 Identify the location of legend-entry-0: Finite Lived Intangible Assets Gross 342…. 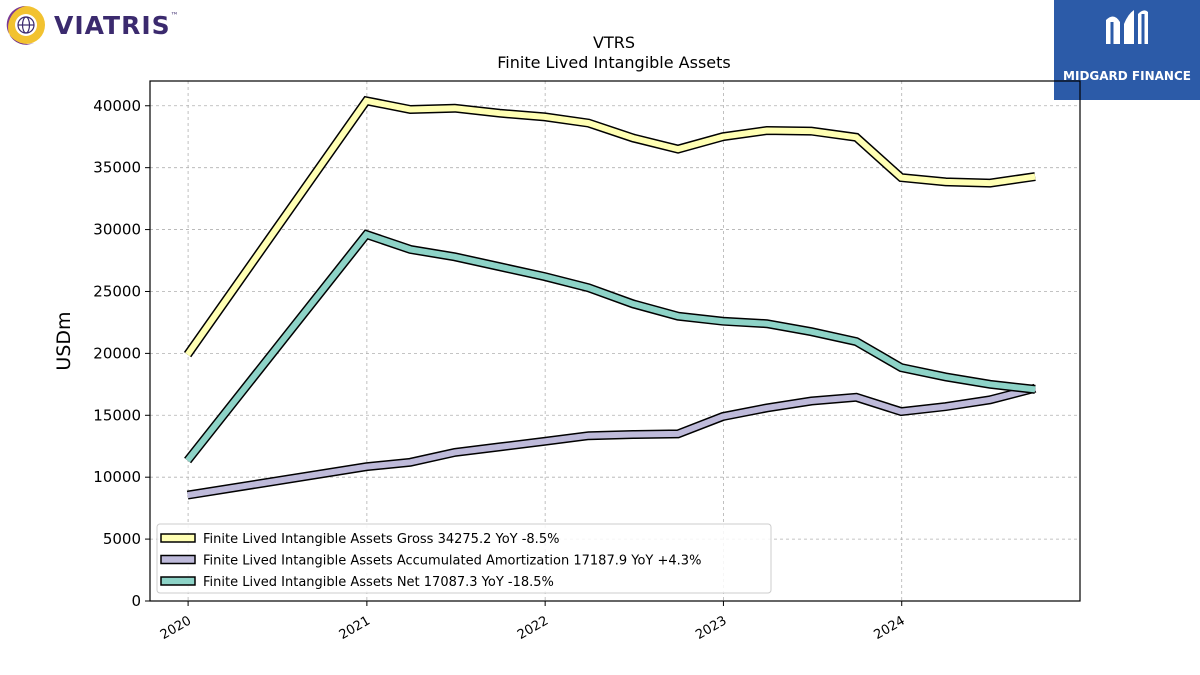
(381, 539).